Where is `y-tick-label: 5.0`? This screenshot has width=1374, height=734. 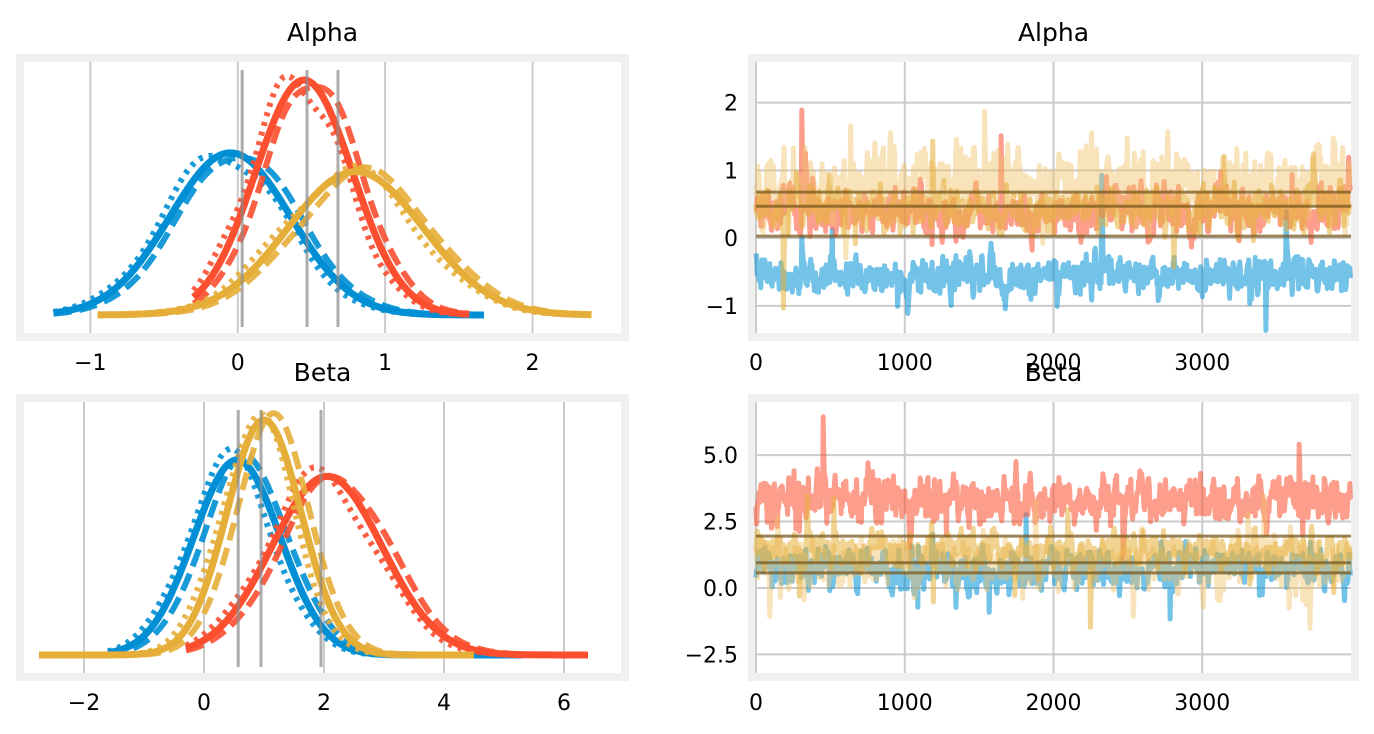 y-tick-label: 5.0 is located at coordinates (720, 456).